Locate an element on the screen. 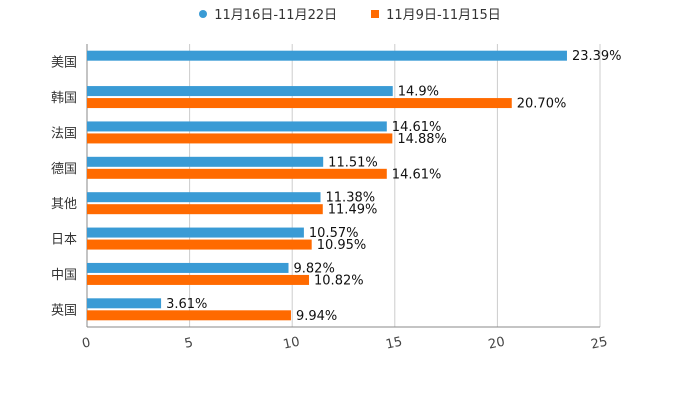 The width and height of the screenshot is (700, 404). data-label-series-2: 10.95% is located at coordinates (342, 245).